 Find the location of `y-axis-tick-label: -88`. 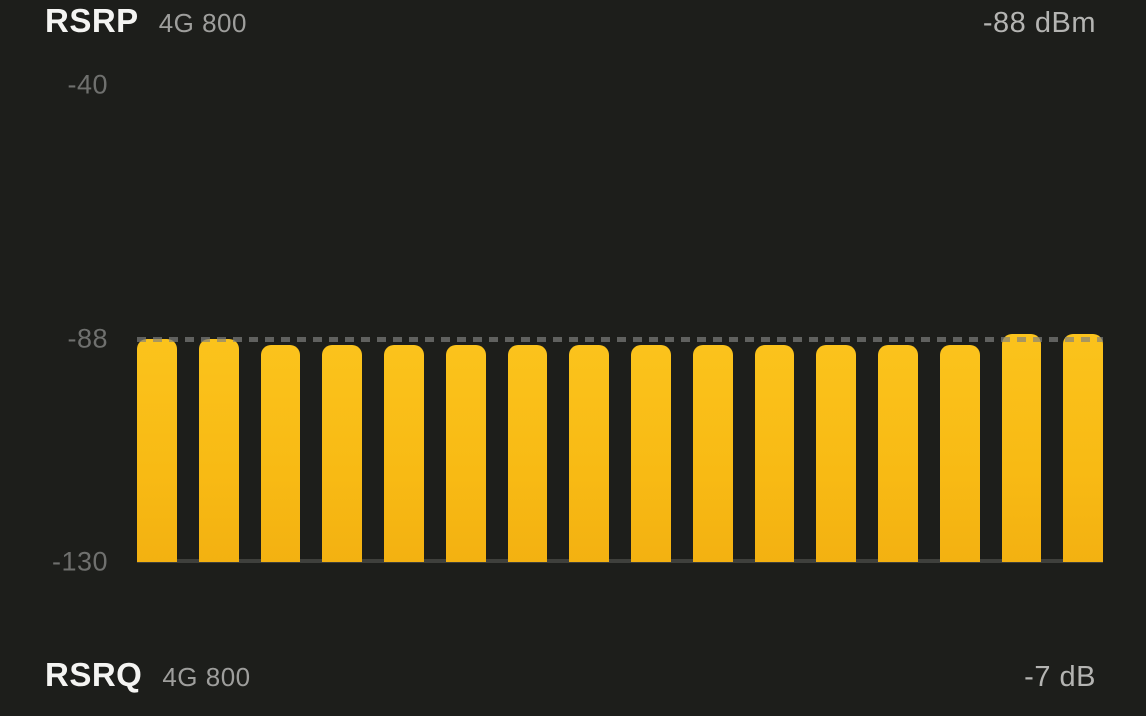

y-axis-tick-label: -88 is located at coordinates (87, 338).